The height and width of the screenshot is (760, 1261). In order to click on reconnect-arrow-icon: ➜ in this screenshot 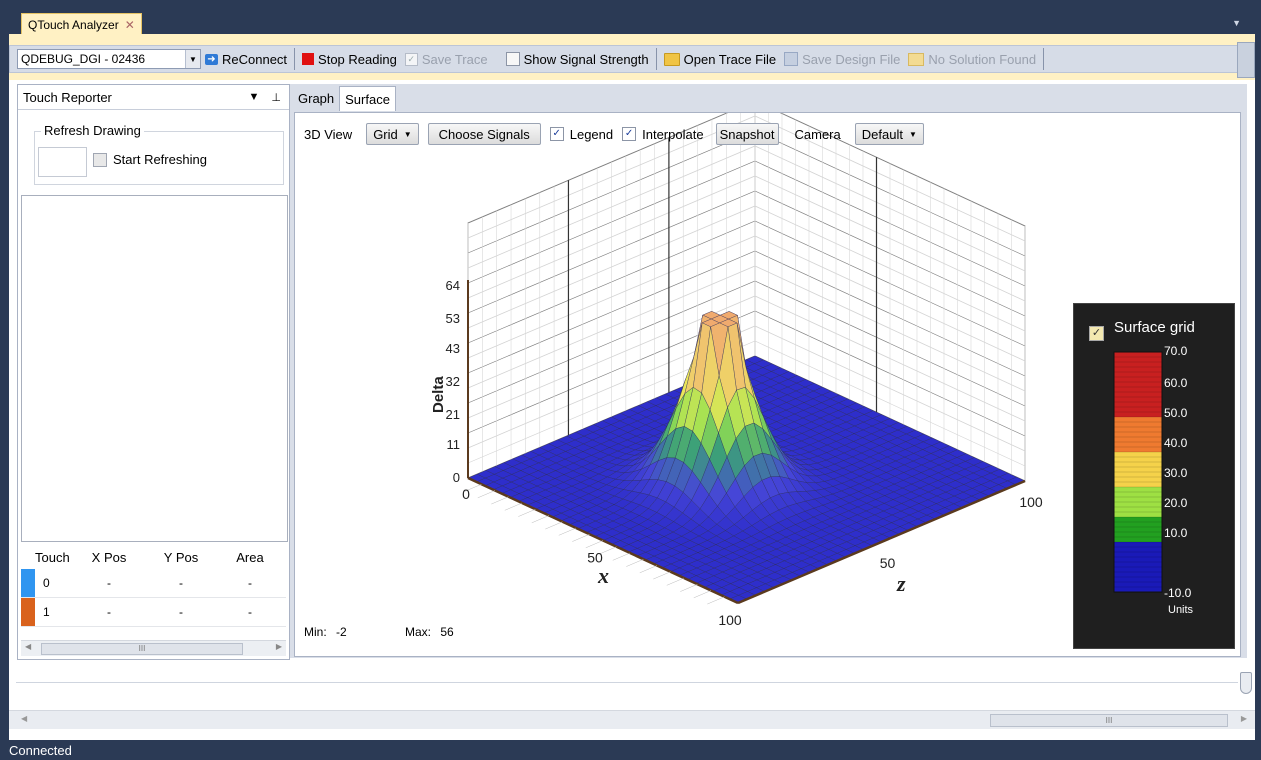, I will do `click(211, 59)`.